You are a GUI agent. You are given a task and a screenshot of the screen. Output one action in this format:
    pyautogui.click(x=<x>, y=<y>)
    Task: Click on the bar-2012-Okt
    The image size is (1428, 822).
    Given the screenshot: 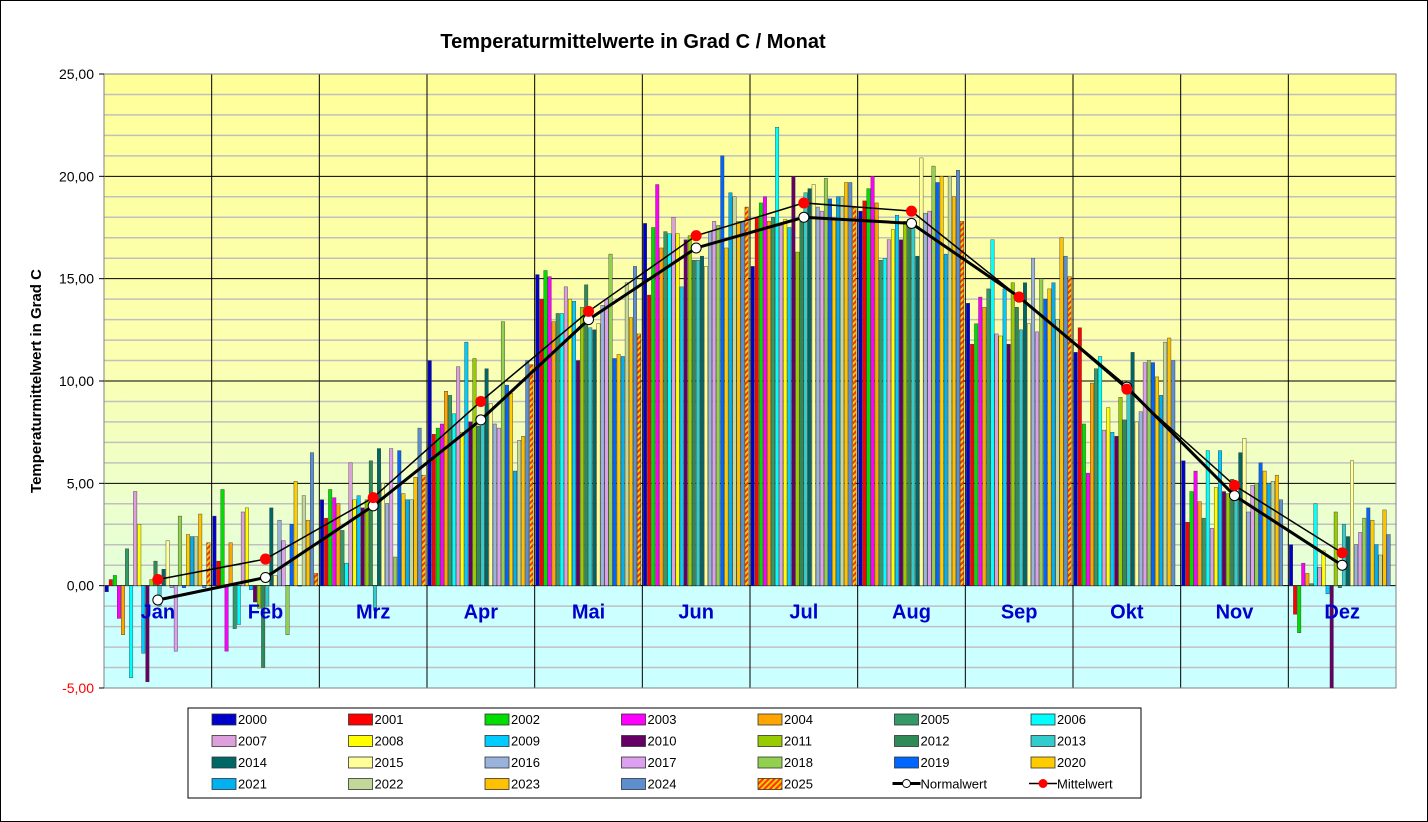 What is the action you would take?
    pyautogui.click(x=1124, y=502)
    